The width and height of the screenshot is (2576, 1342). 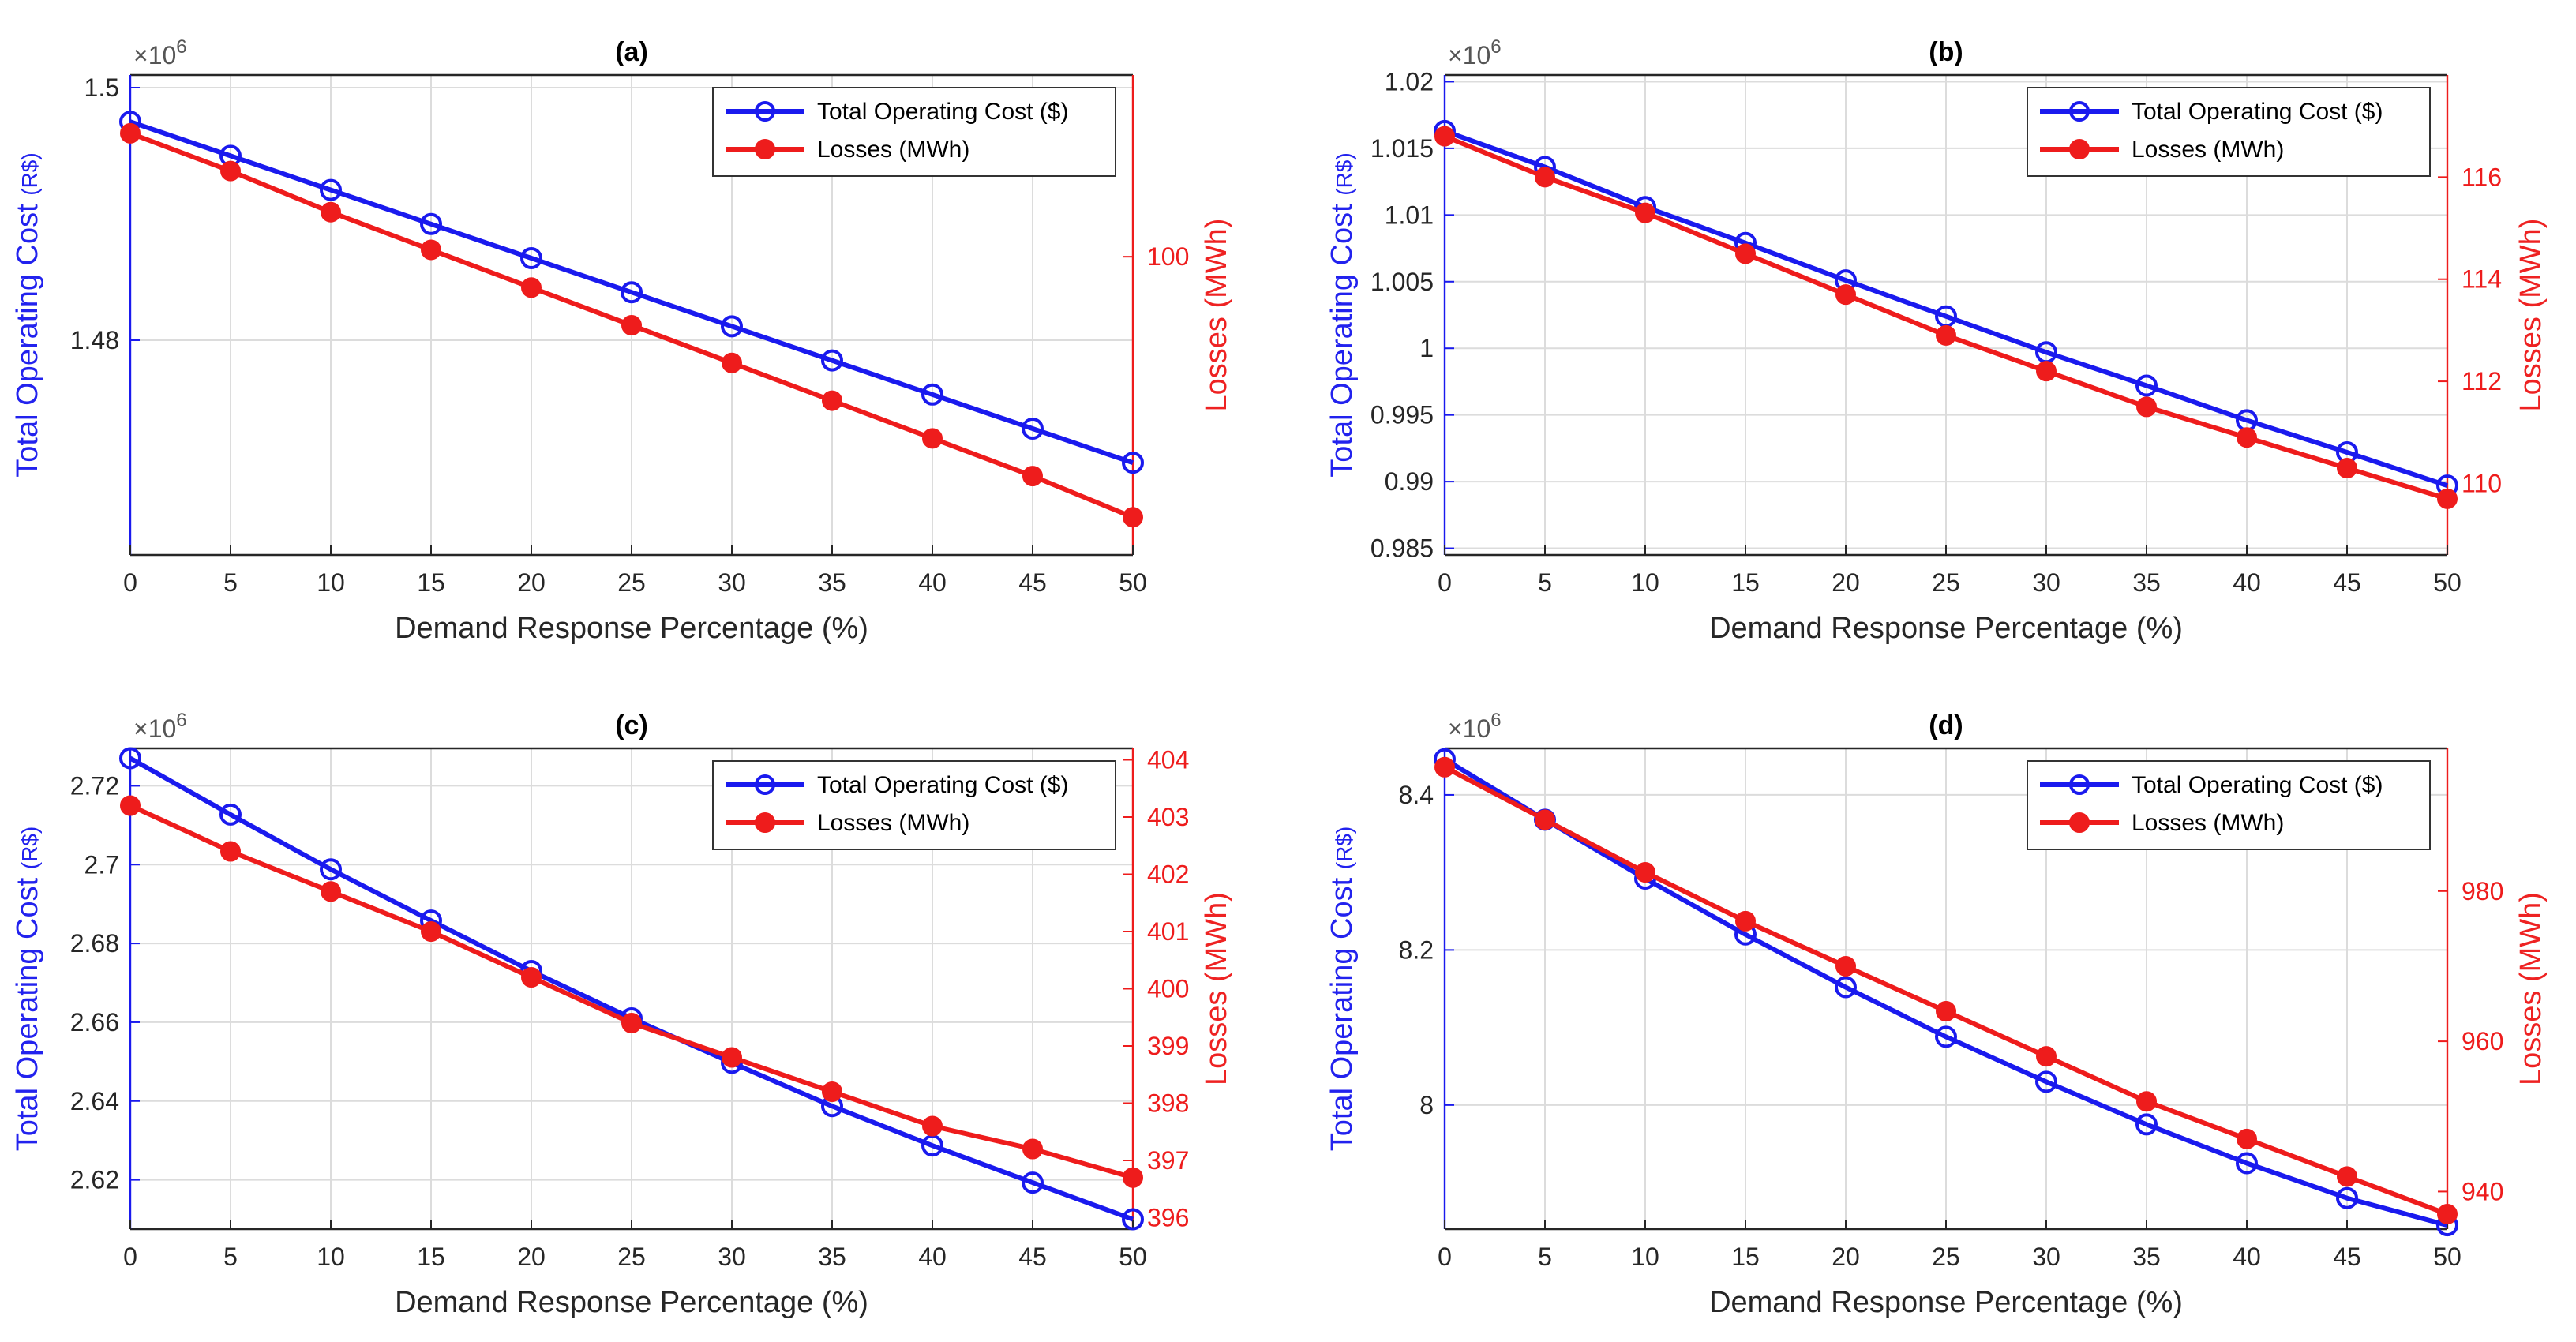 I want to click on x-tick-label: 5, so click(x=230, y=582).